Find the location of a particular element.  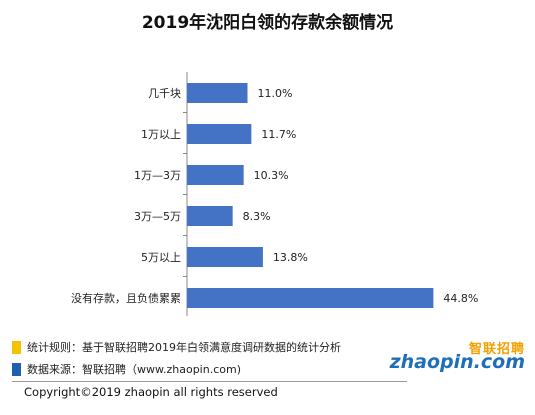

chart-title: 2019年沈阳白领的存款余额情况 is located at coordinates (267, 23).